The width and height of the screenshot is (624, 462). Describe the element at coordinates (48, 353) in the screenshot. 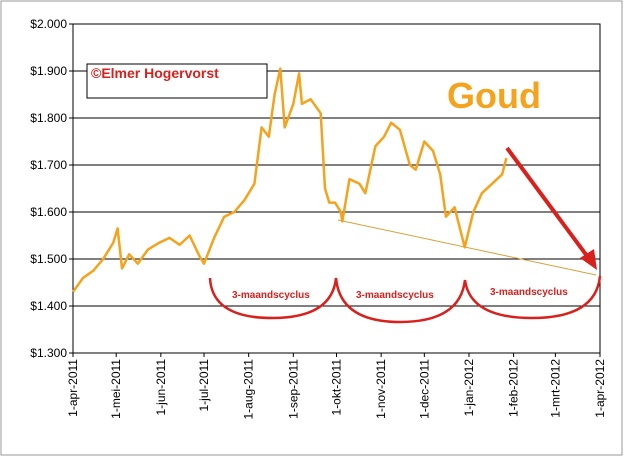

I see `y-tick-label: $1.300` at that location.